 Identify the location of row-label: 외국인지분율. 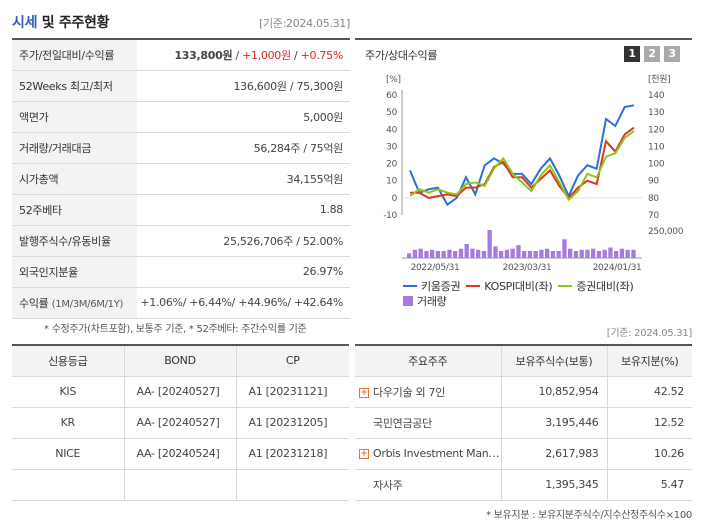
(74, 272).